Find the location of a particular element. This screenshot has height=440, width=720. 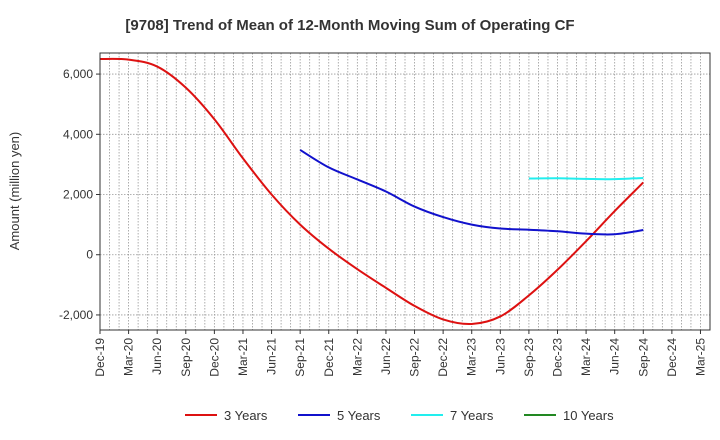

legend: 3 Years 5 Years 7 Years 10 Years is located at coordinates (399, 415).